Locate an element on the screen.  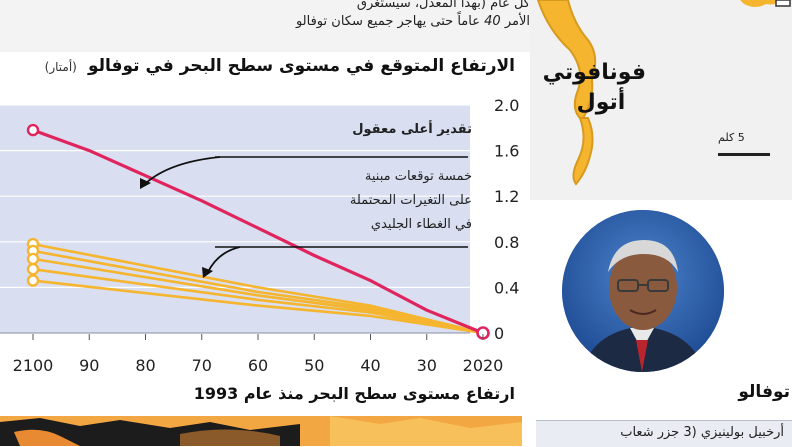
atoll-label-line-1: فونافوتي is located at coordinates (594, 72).